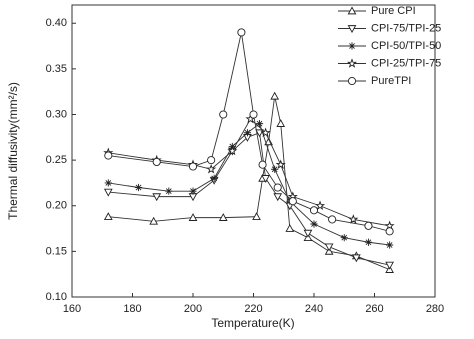  I want to click on y-tick-label: 0.20, so click(56, 206).